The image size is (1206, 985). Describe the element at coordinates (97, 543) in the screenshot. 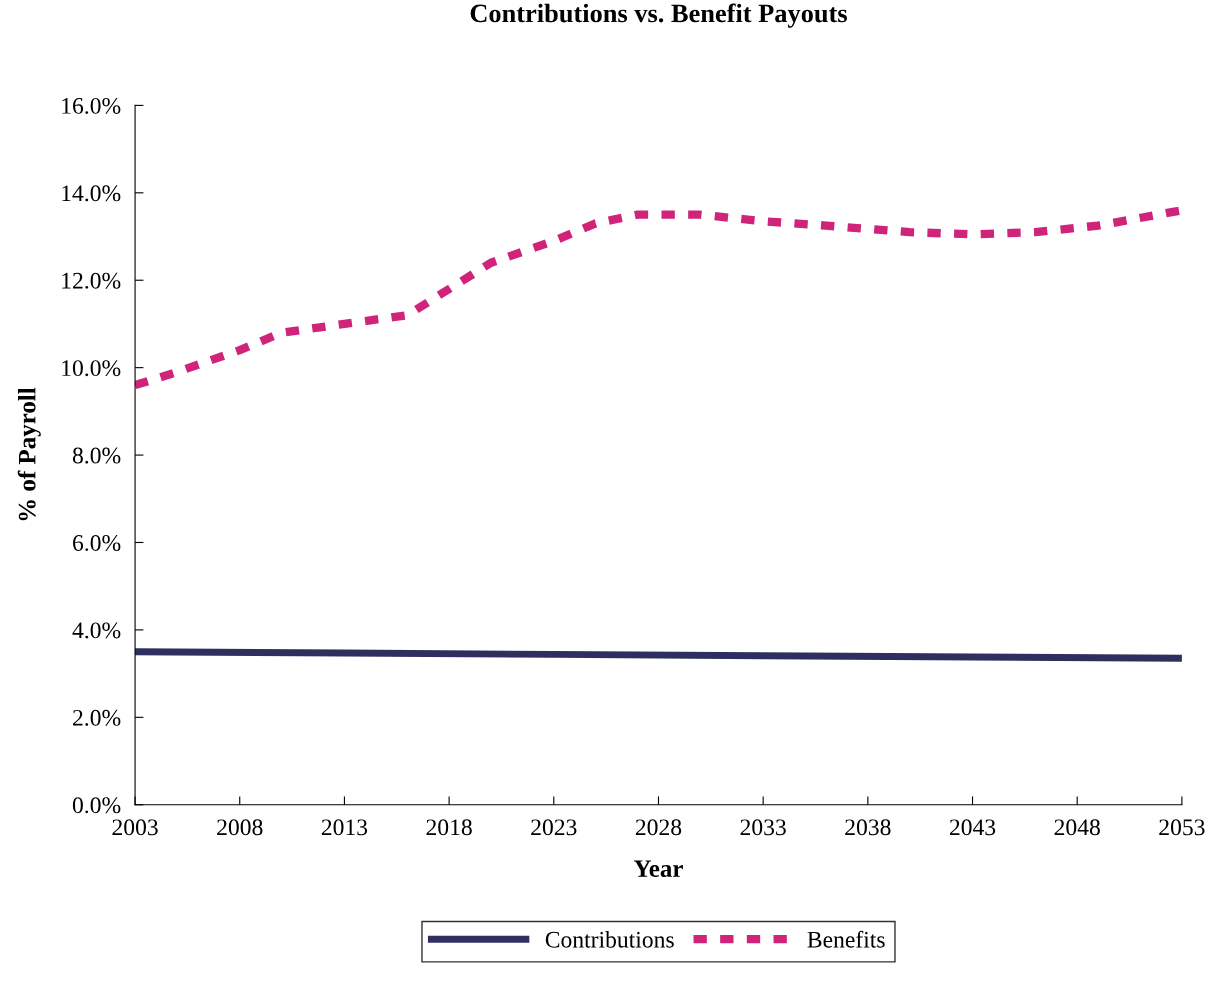

I see `y-tick-label: 6.0%` at that location.